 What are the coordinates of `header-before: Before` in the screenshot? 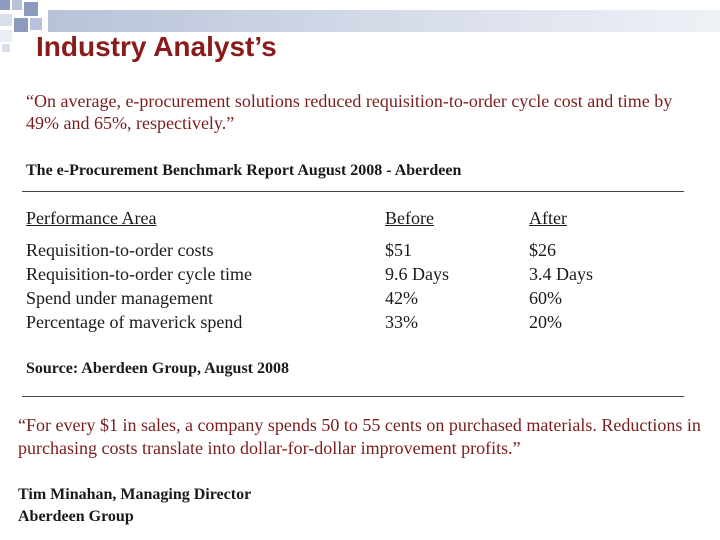 It's located at (409, 218).